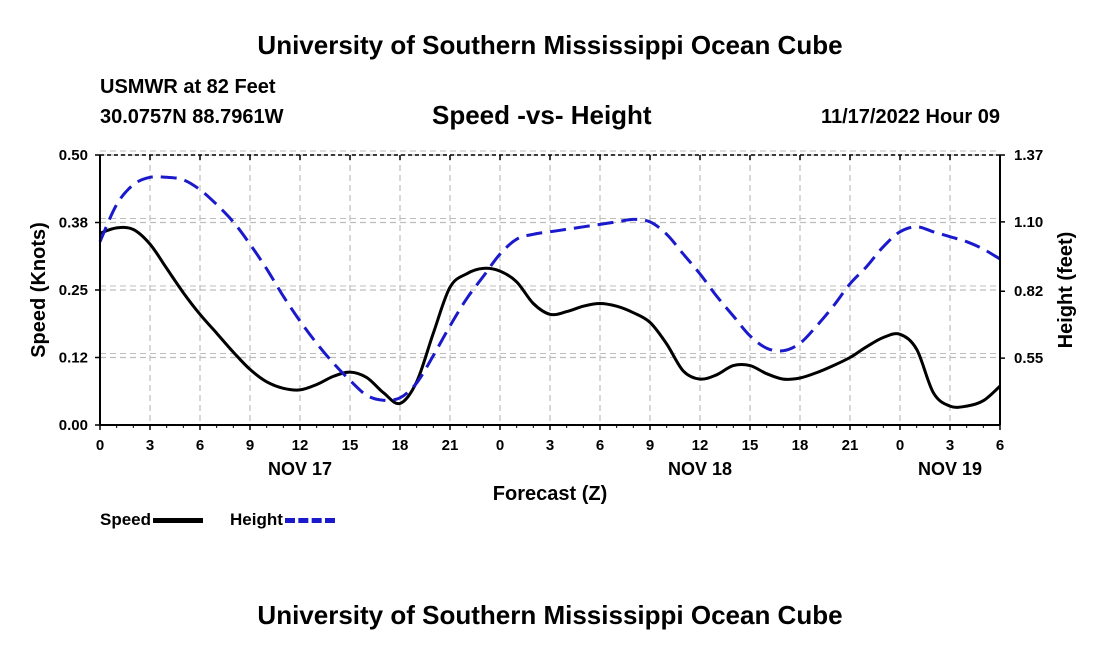 The width and height of the screenshot is (1100, 650). Describe the element at coordinates (256, 519) in the screenshot. I see `legend-height-label: Height` at that location.